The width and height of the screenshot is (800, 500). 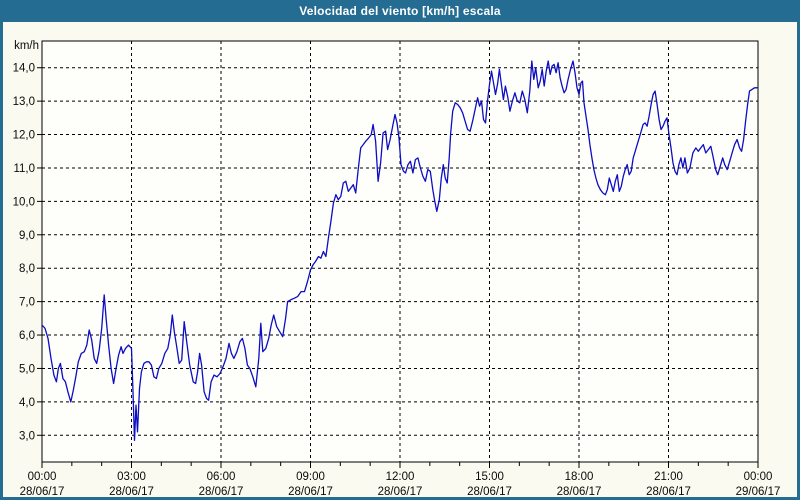 I want to click on window-title: Velocidad del viento [km/h] escala, so click(x=400, y=11).